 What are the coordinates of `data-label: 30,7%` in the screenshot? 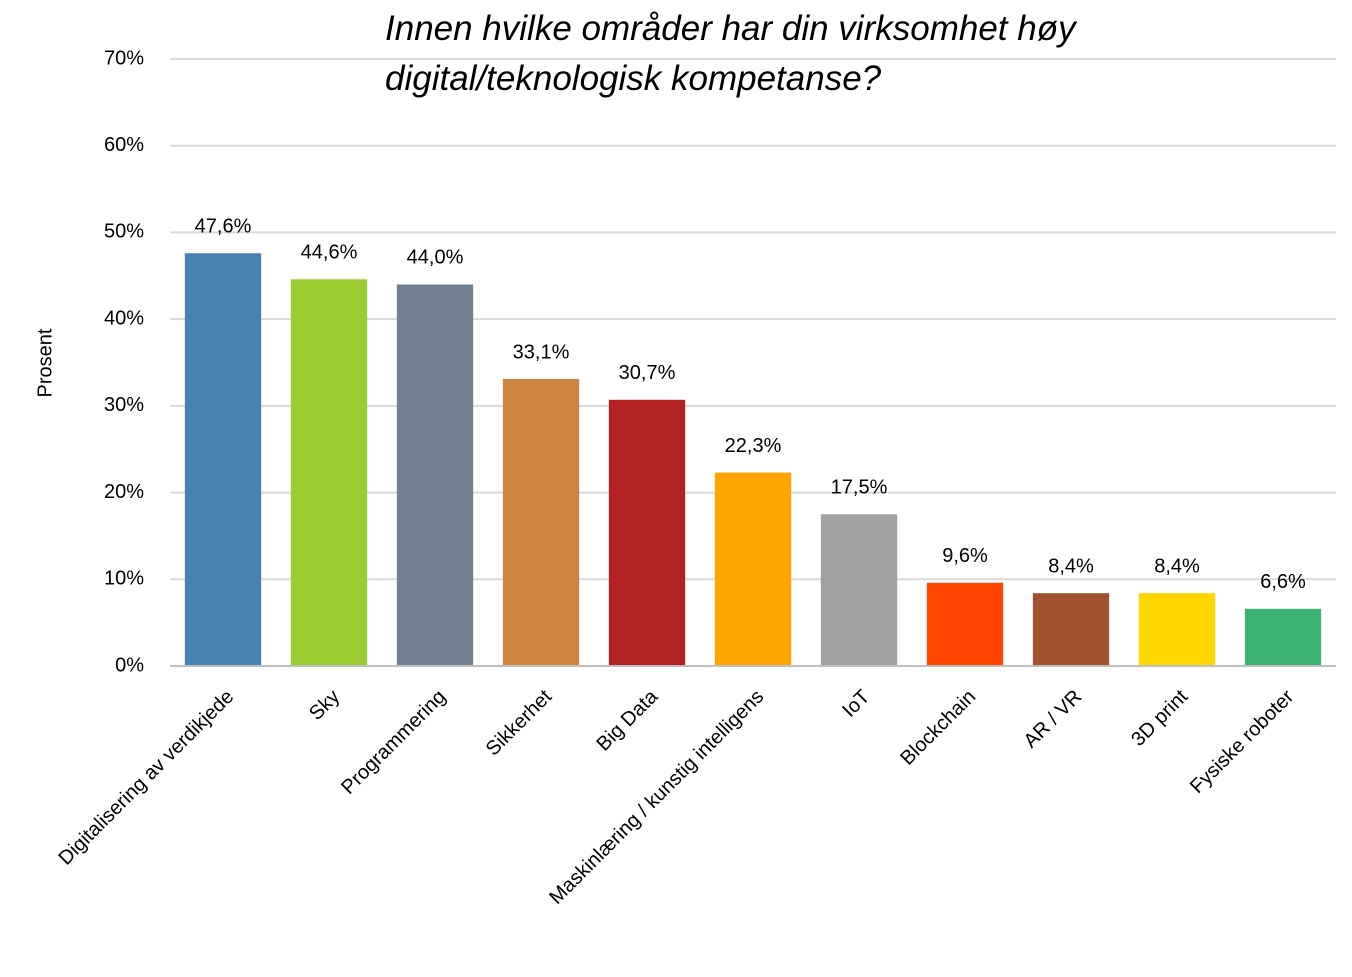 It's located at (647, 373).